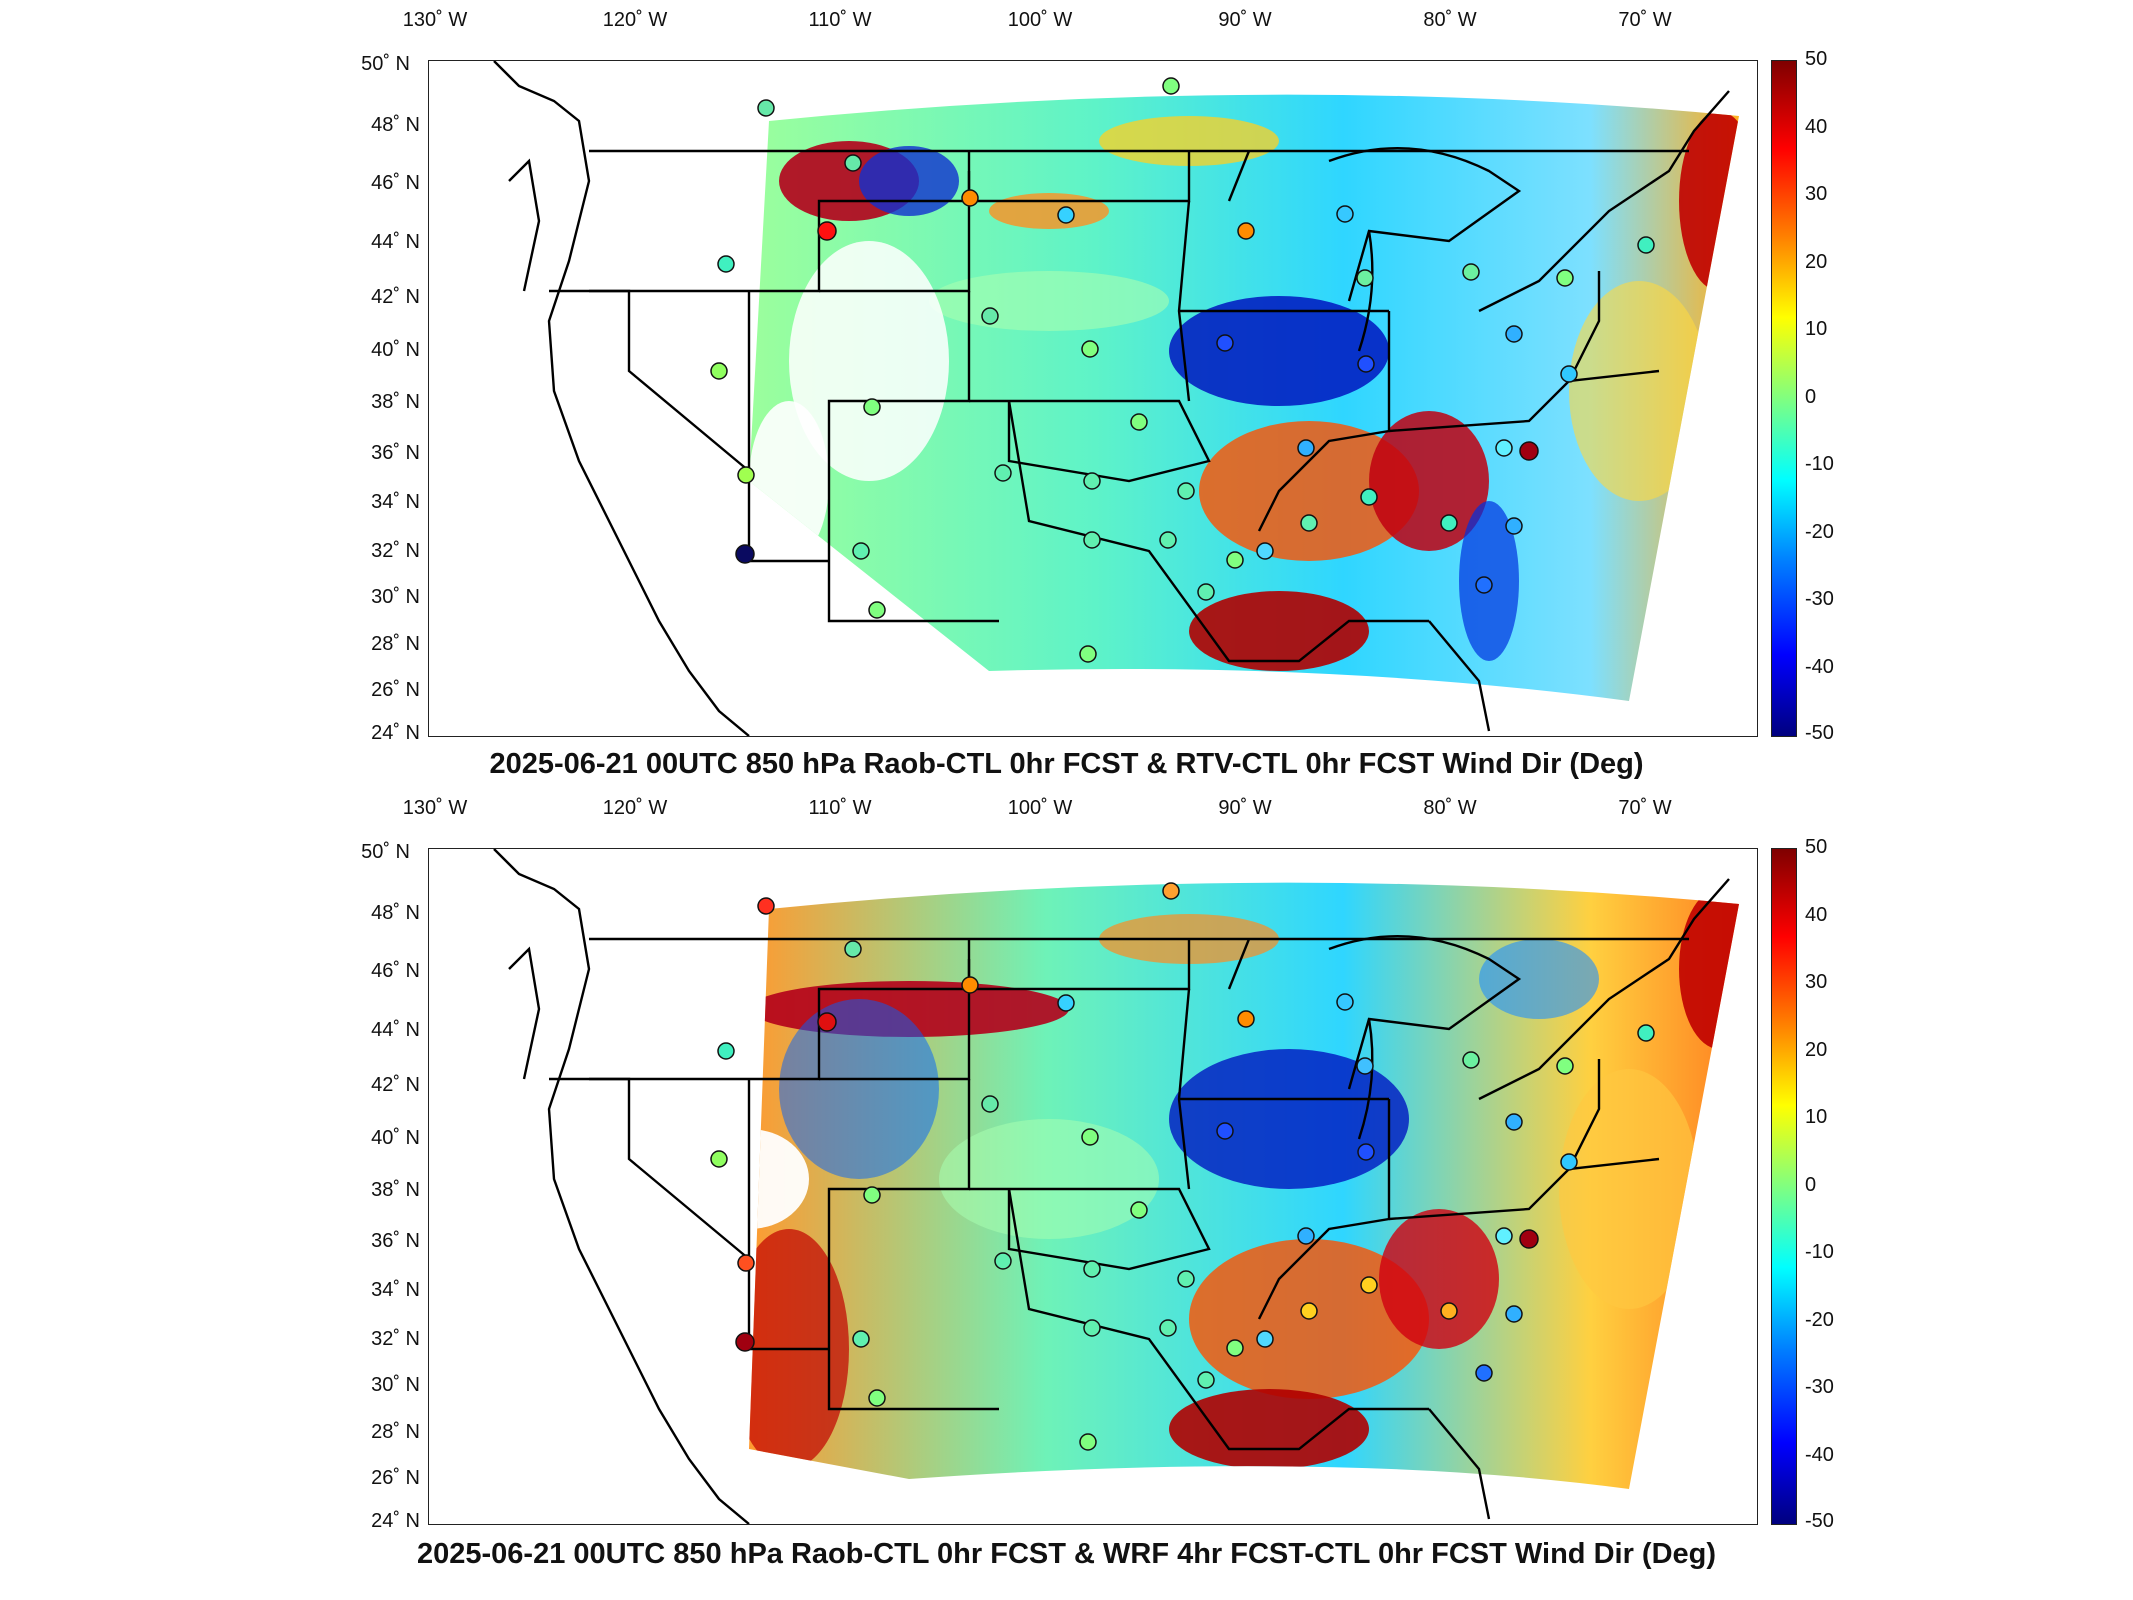 The height and width of the screenshot is (1600, 2133). Describe the element at coordinates (395, 1478) in the screenshot. I see `lat-label: 26˚ N` at that location.